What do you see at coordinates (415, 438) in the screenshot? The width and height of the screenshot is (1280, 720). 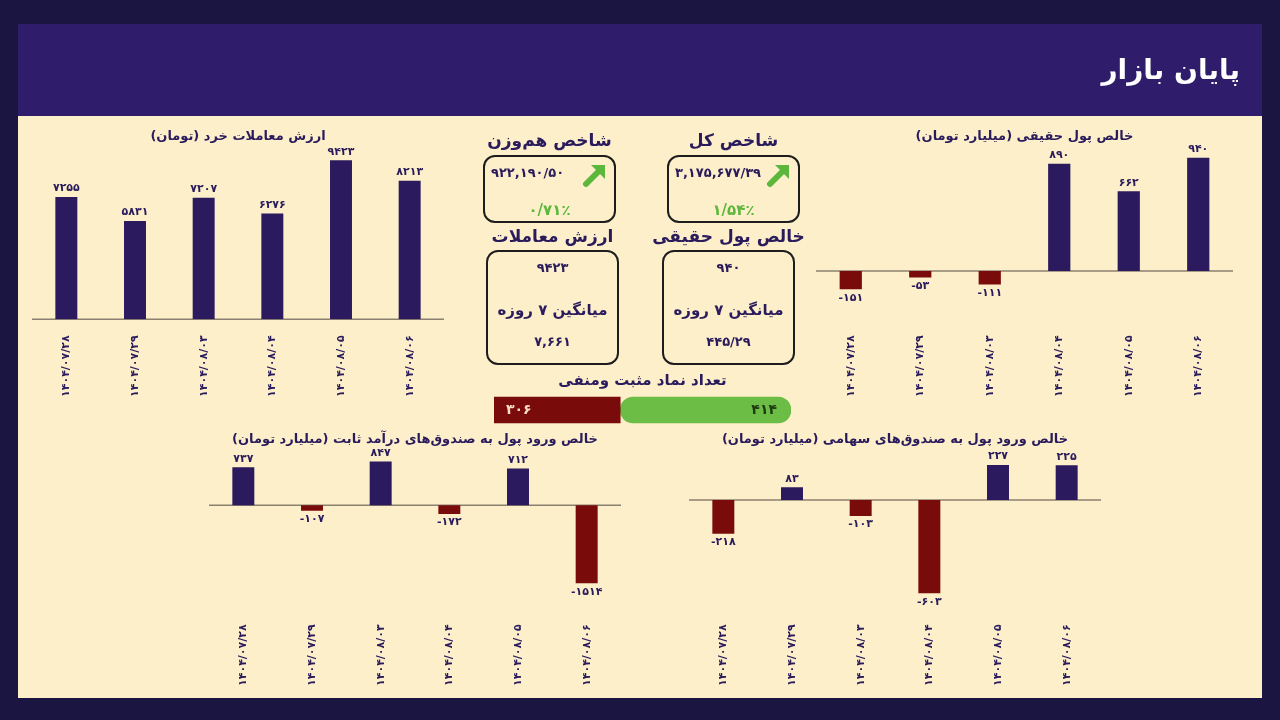 I see `chart-title: خالص ورود پول به صندوق‌های درآمد ثابت (میلیارد تومان)` at bounding box center [415, 438].